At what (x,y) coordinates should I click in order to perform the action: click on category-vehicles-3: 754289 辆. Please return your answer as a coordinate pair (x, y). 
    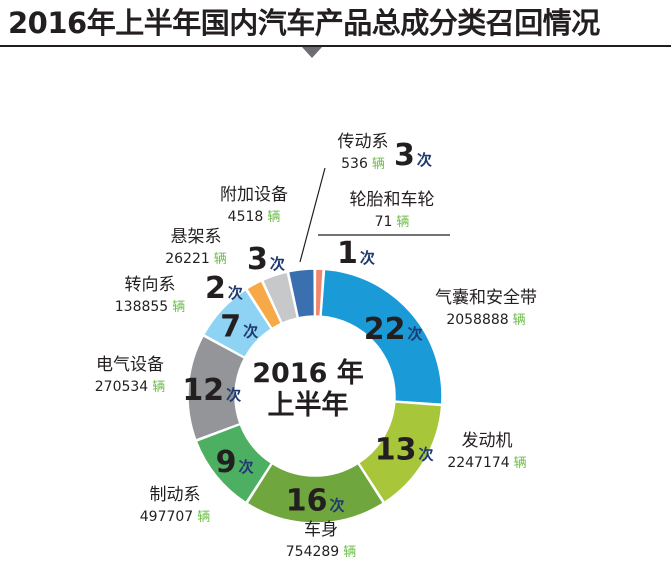
    Looking at the image, I should click on (321, 552).